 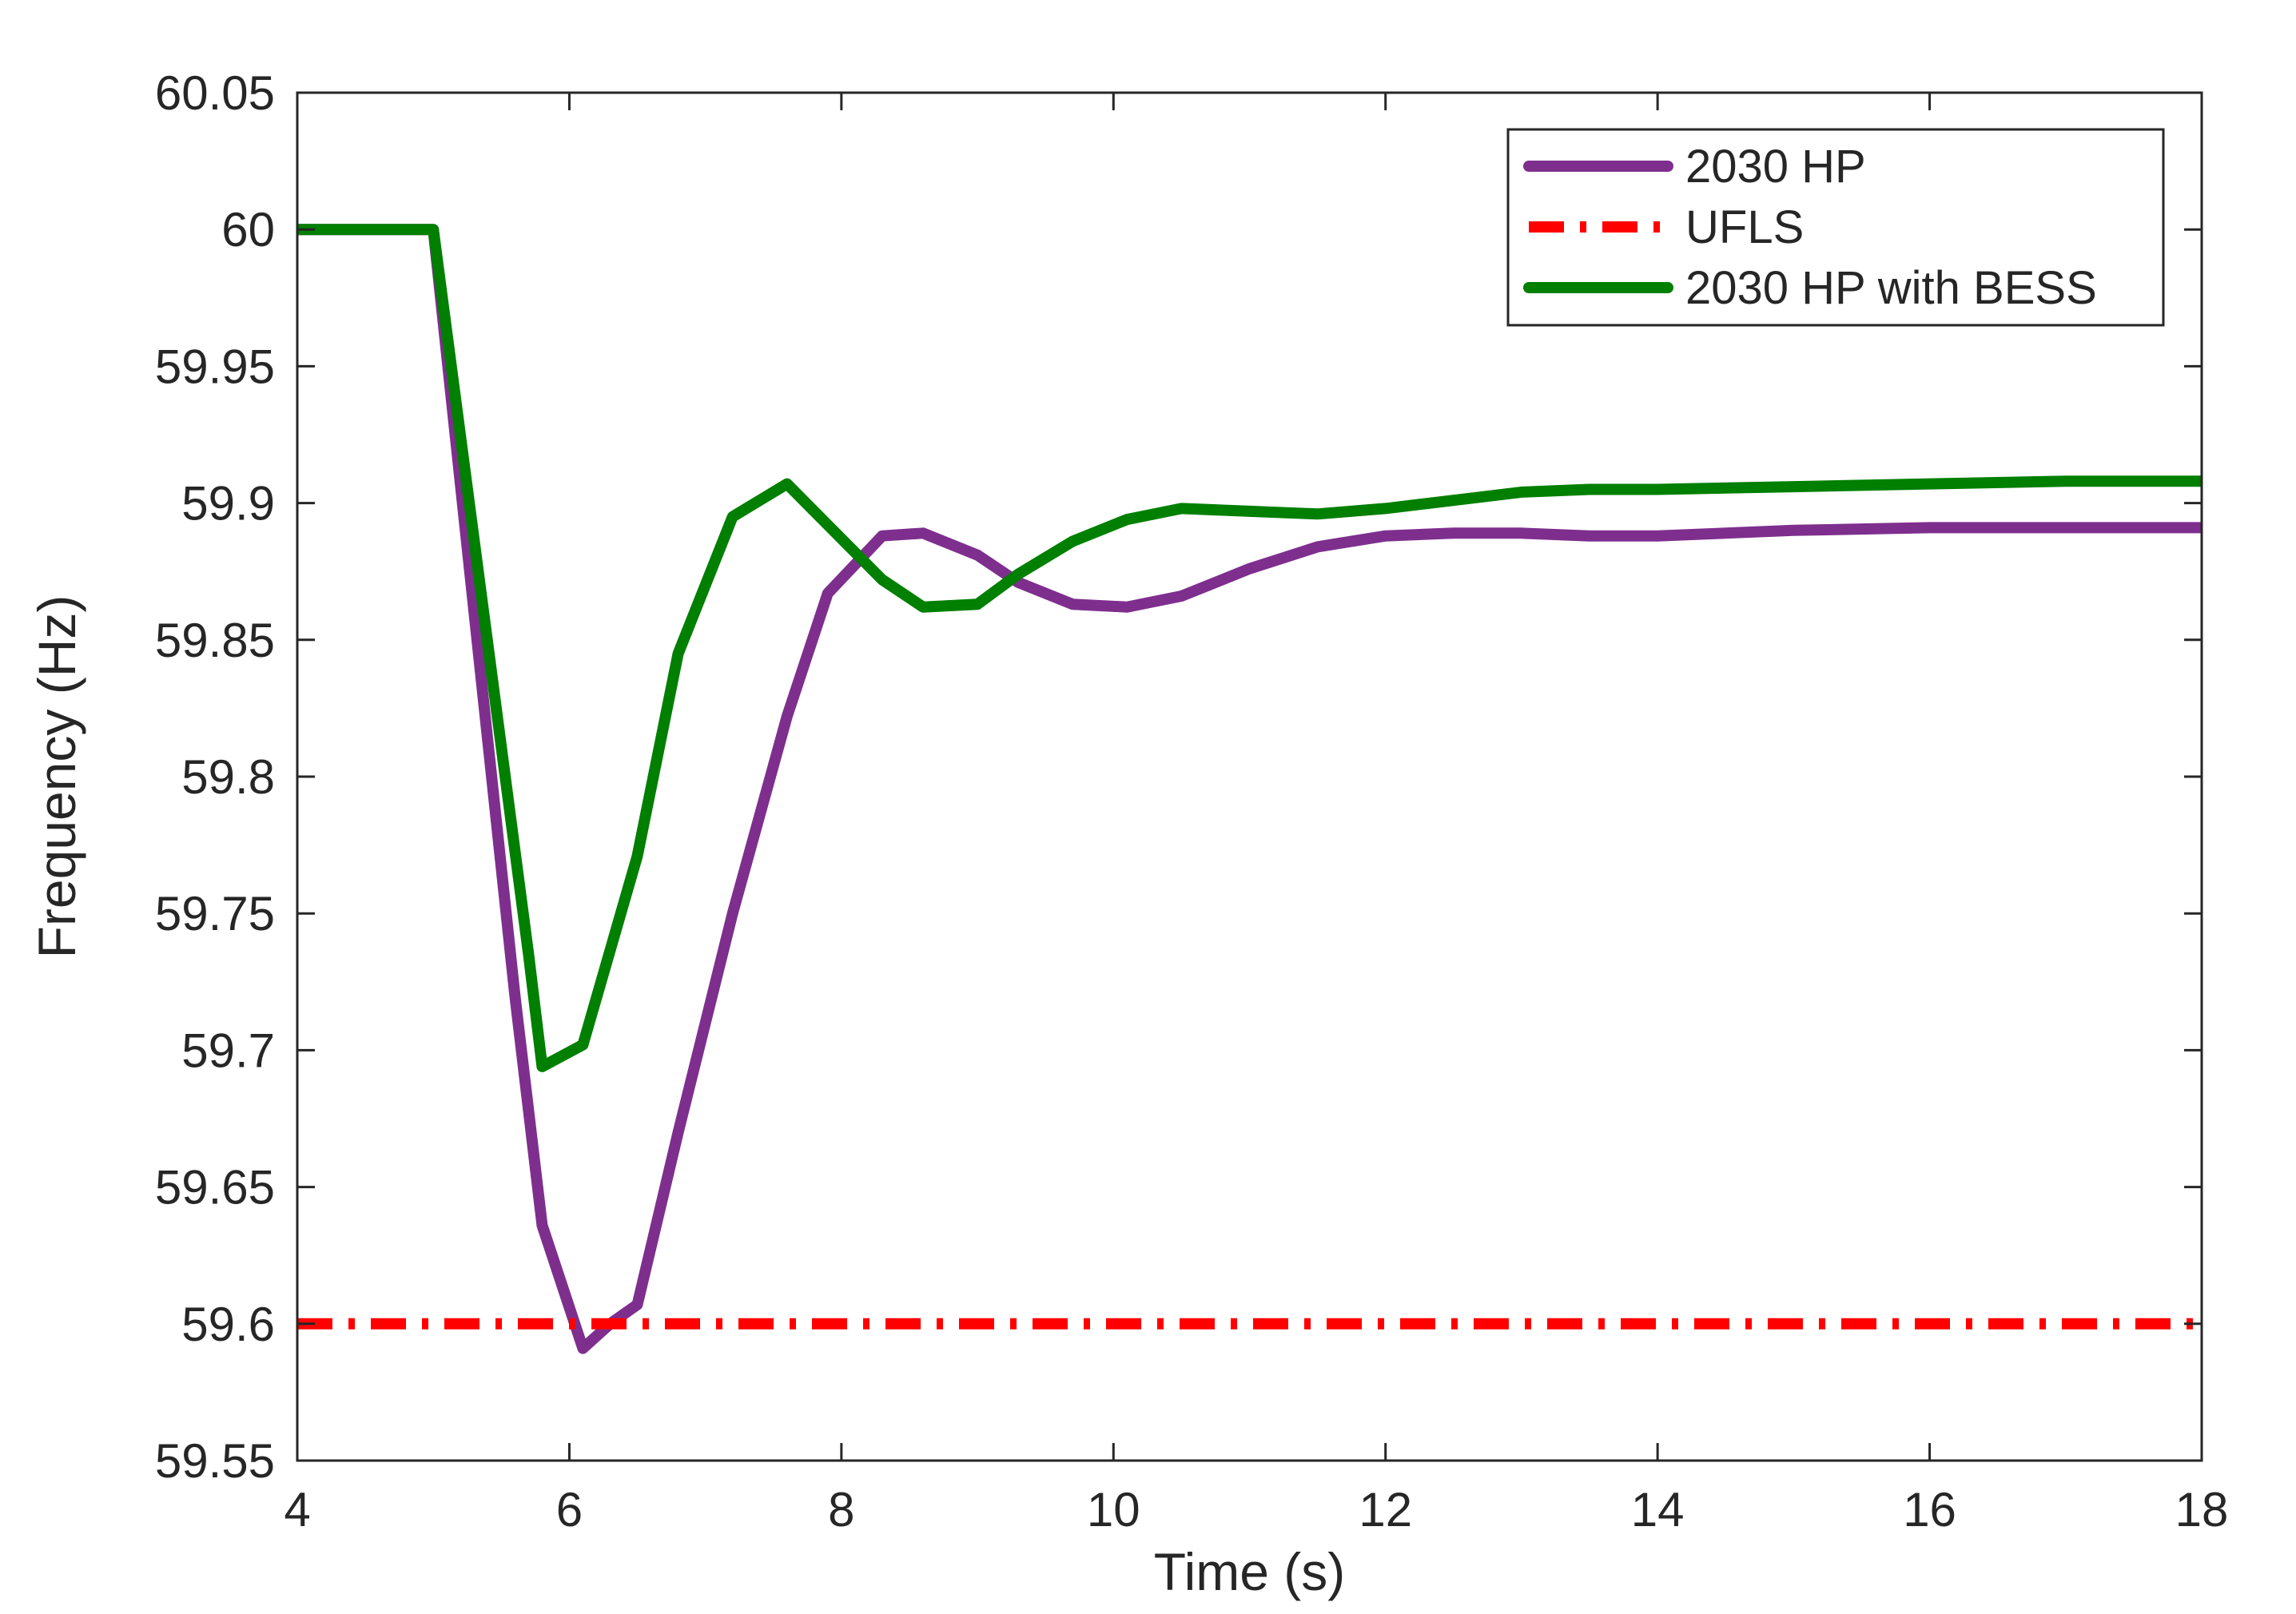 What do you see at coordinates (1113, 1510) in the screenshot?
I see `x-tick-label: 10` at bounding box center [1113, 1510].